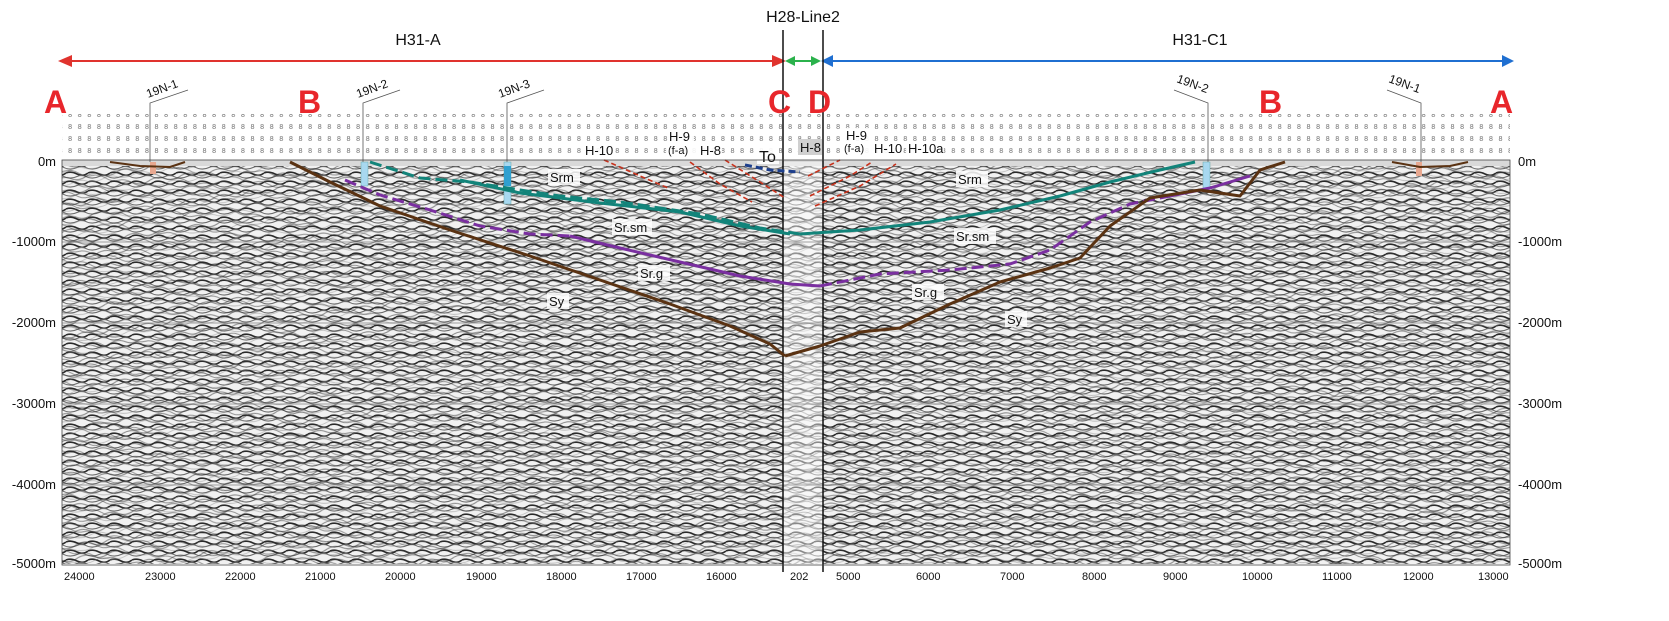  I want to click on horizon-purple-left-solid, so click(695, 261).